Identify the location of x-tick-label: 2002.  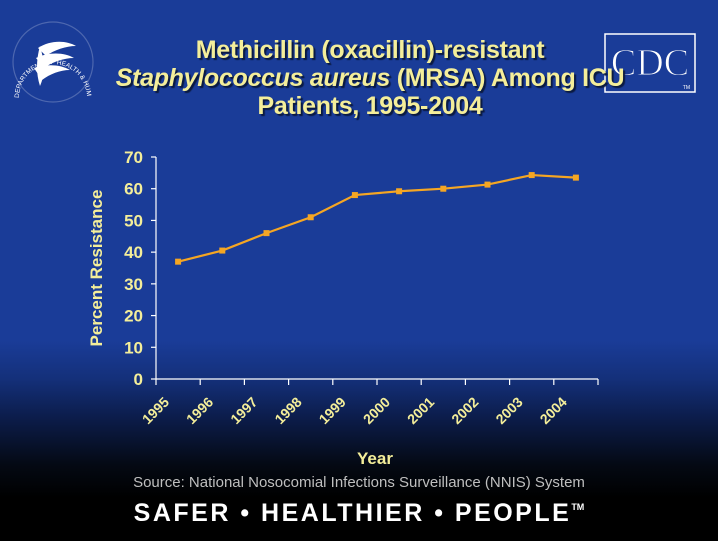
(464, 410).